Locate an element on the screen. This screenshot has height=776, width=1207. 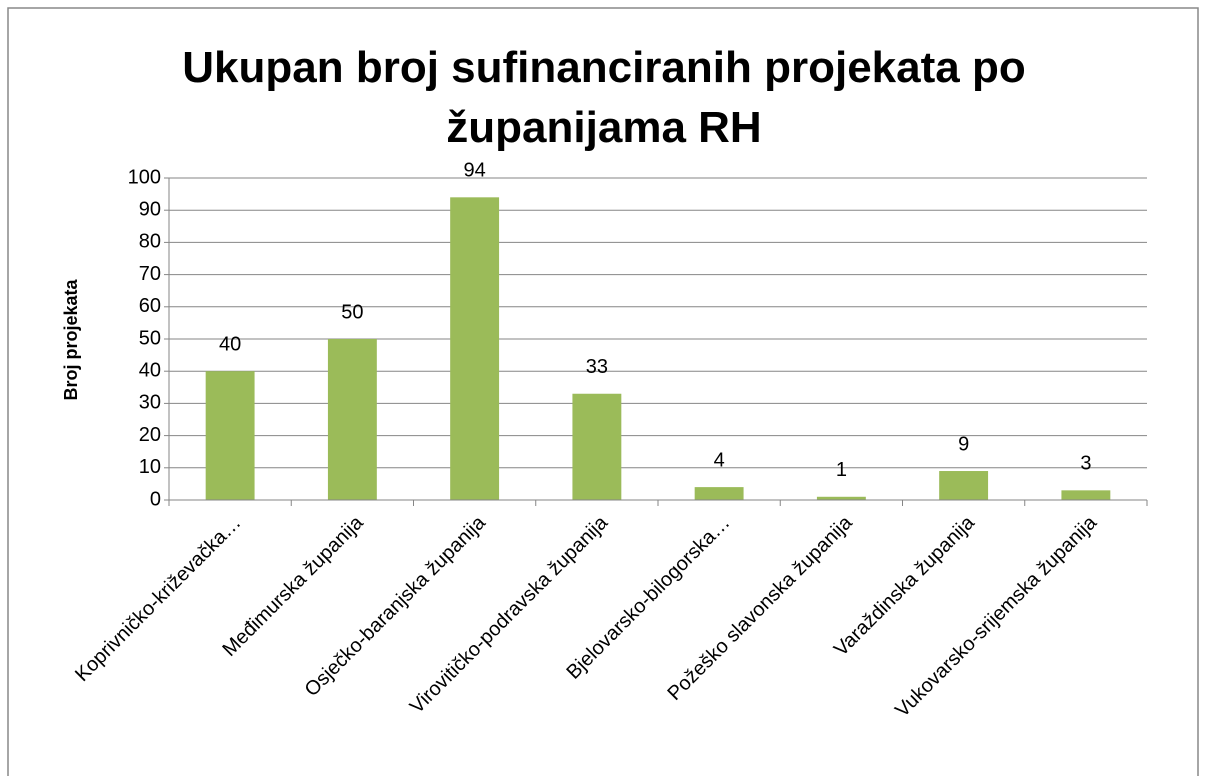
y-tick-label: 60 is located at coordinates (150, 306).